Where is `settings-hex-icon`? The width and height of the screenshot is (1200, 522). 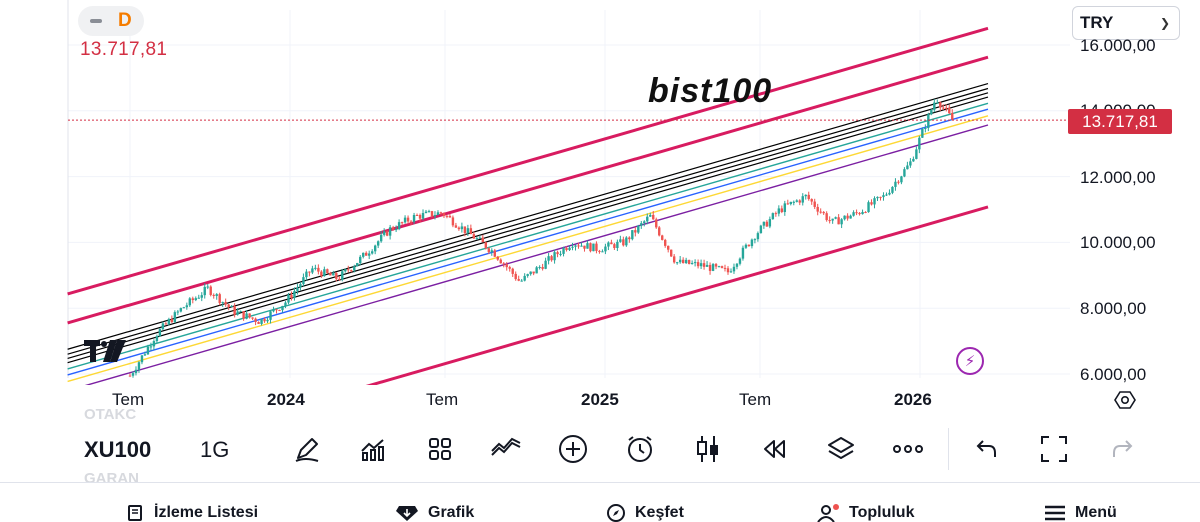 settings-hex-icon is located at coordinates (1125, 400).